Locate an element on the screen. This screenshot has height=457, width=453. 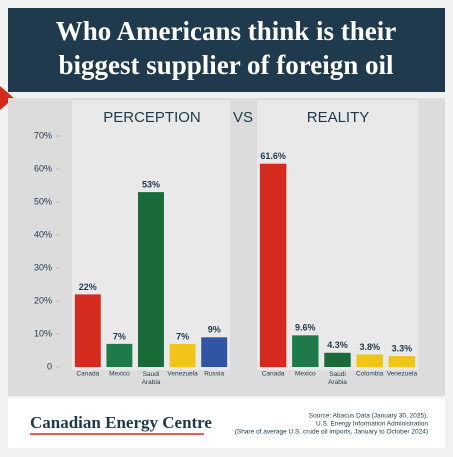
value-label: 9.6% is located at coordinates (305, 328).